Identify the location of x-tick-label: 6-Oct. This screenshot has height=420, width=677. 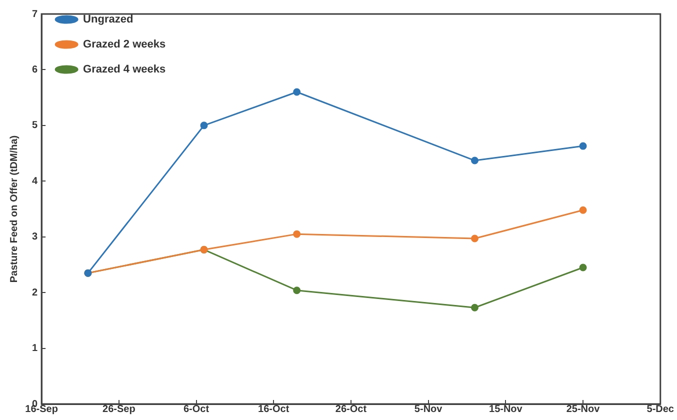
(196, 409).